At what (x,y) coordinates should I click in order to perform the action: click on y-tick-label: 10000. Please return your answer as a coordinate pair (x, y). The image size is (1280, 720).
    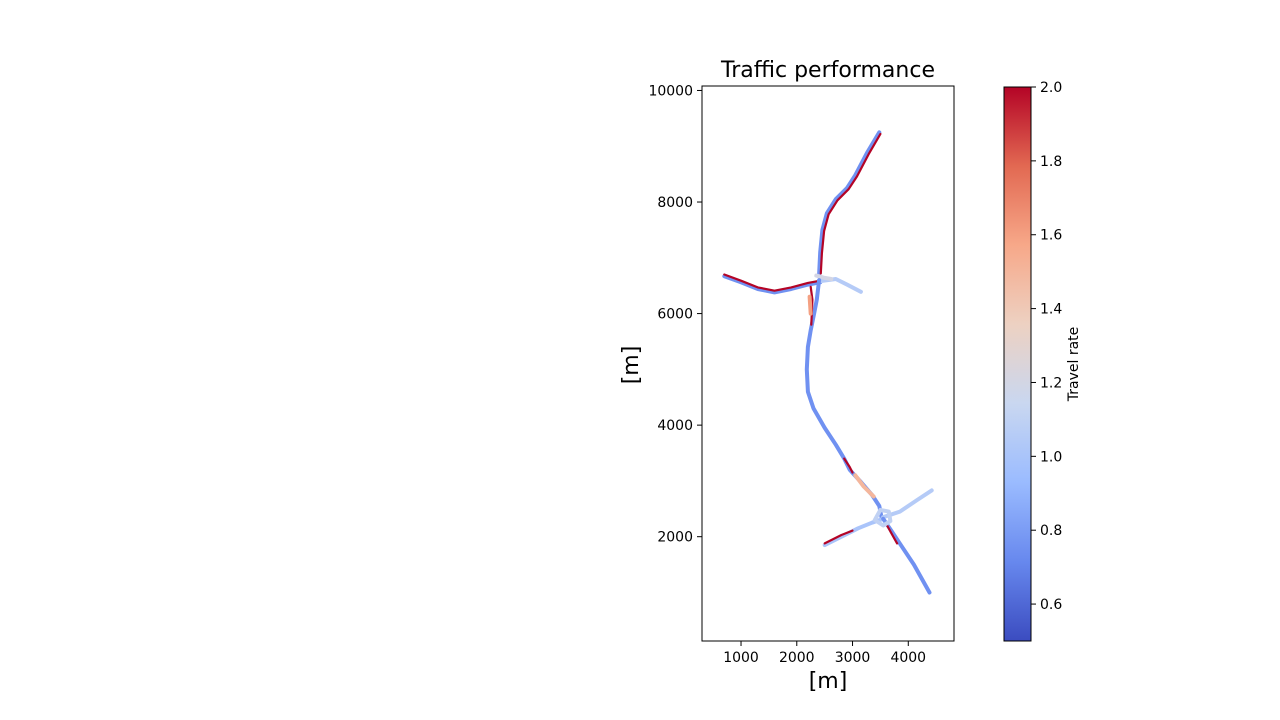
    Looking at the image, I should click on (670, 91).